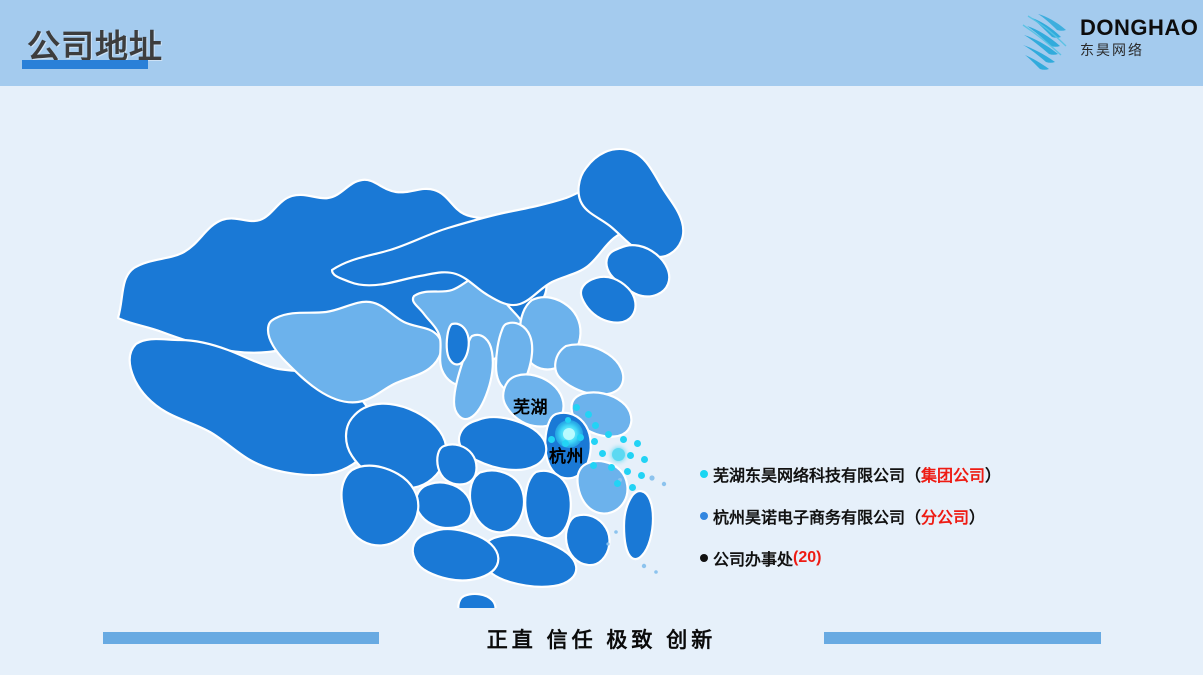 The image size is (1203, 675). What do you see at coordinates (530, 407) in the screenshot?
I see `city-label-wuhu: 芜湖` at bounding box center [530, 407].